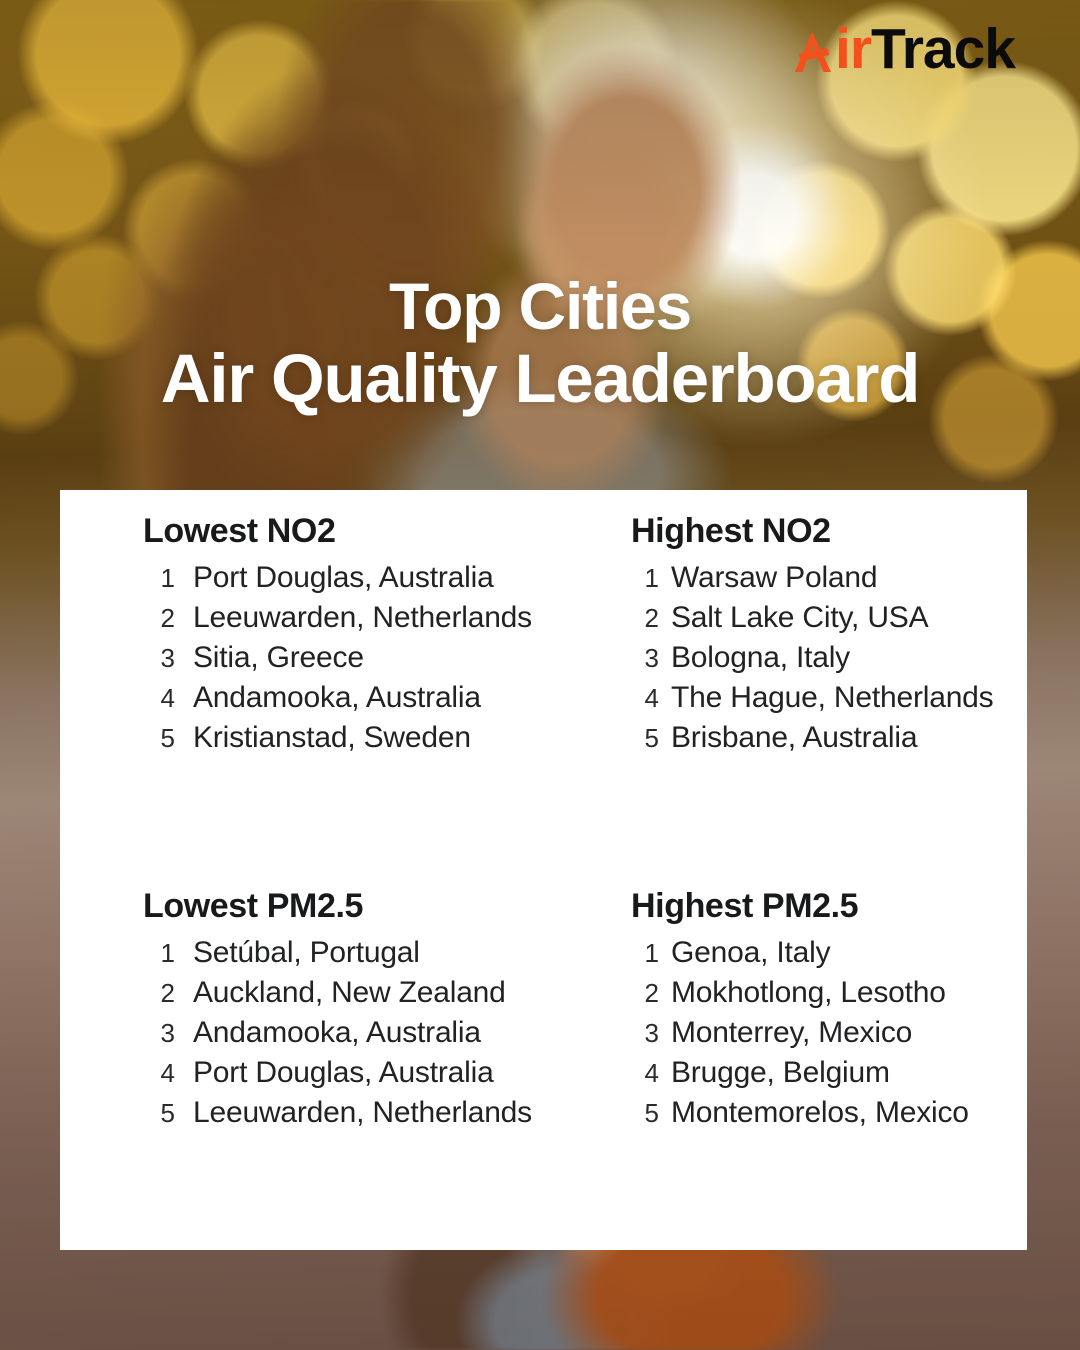 This screenshot has height=1350, width=1080. Describe the element at coordinates (239, 531) in the screenshot. I see `section-heading: Lowest NO2` at that location.